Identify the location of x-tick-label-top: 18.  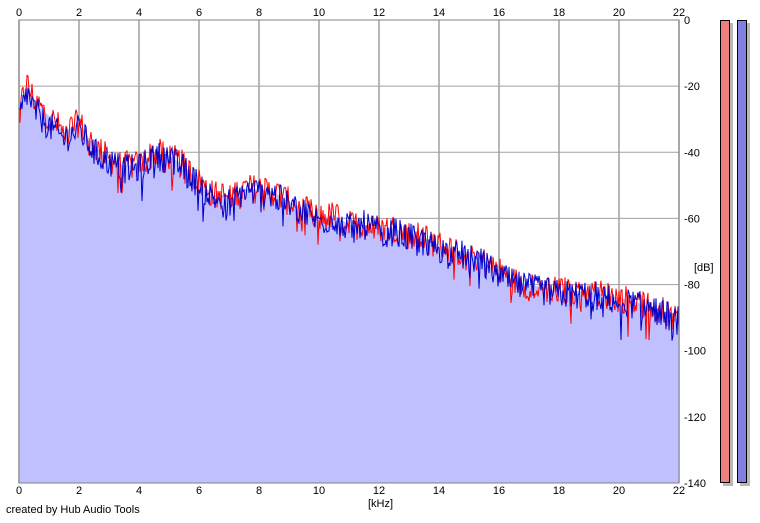
(559, 13).